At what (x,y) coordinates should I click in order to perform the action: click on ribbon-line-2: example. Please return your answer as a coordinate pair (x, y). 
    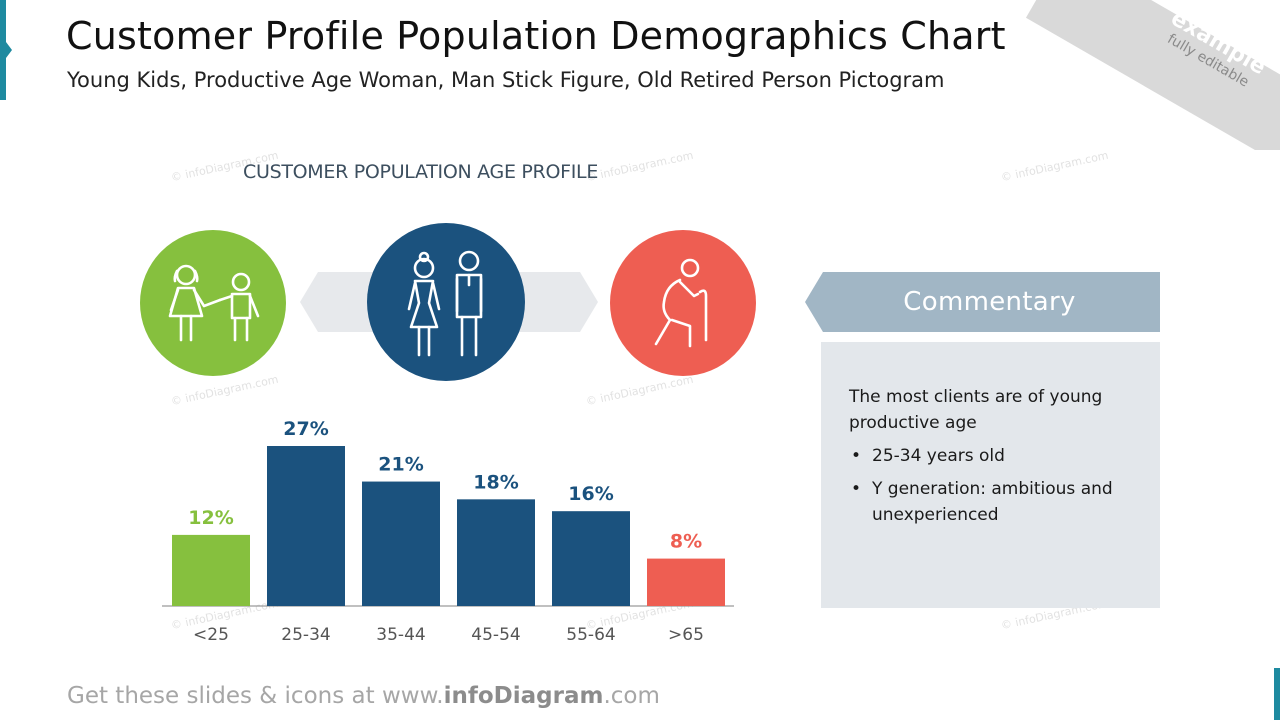
    Looking at the image, I should click on (1218, 43).